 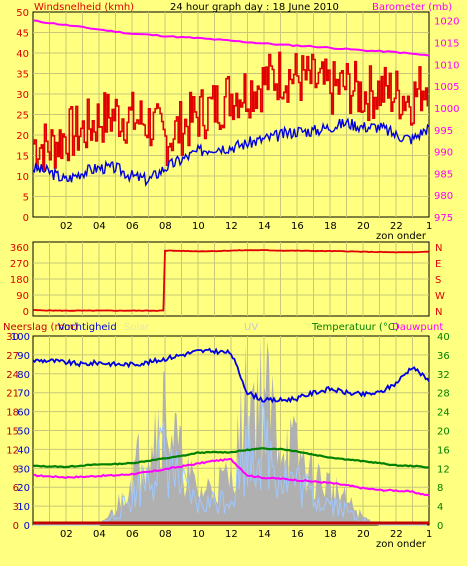 I want to click on y-tick-label-wind: 15, so click(x=22, y=157).